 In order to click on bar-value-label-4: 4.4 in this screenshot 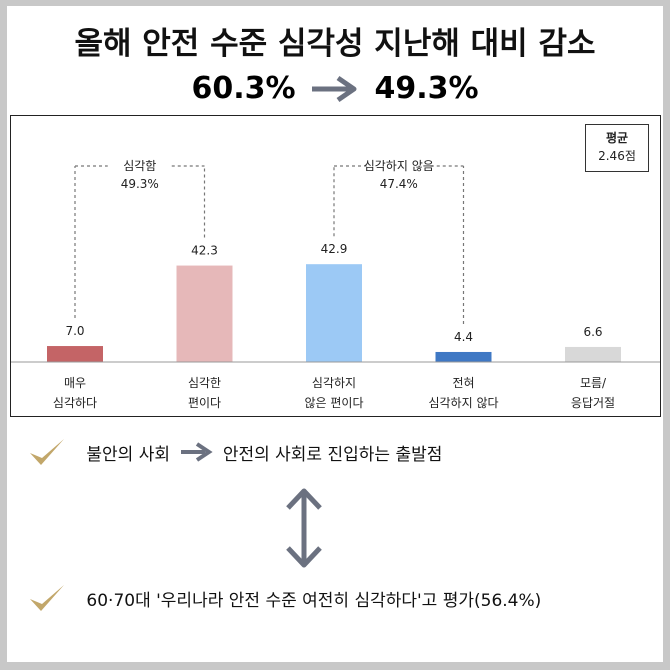, I will do `click(463, 337)`.